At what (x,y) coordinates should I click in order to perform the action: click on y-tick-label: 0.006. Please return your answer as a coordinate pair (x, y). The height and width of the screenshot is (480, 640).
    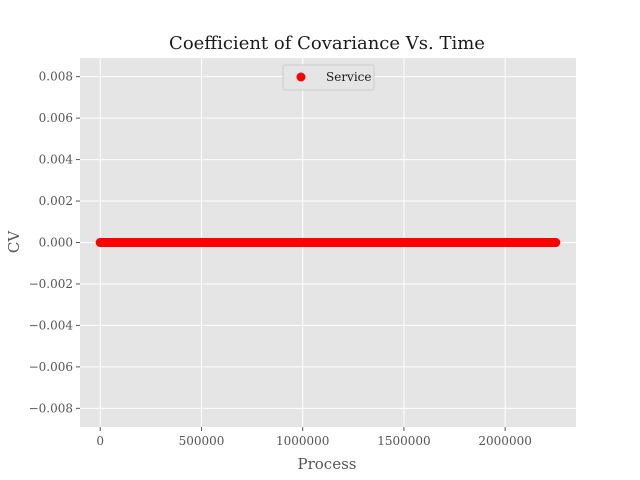
    Looking at the image, I should click on (56, 118).